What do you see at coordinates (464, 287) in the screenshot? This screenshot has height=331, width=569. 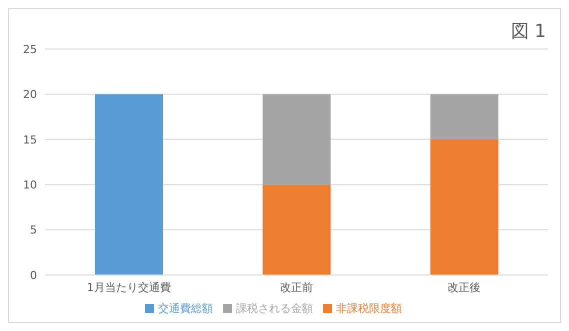 I see `x-tick-label: 改正後` at bounding box center [464, 287].